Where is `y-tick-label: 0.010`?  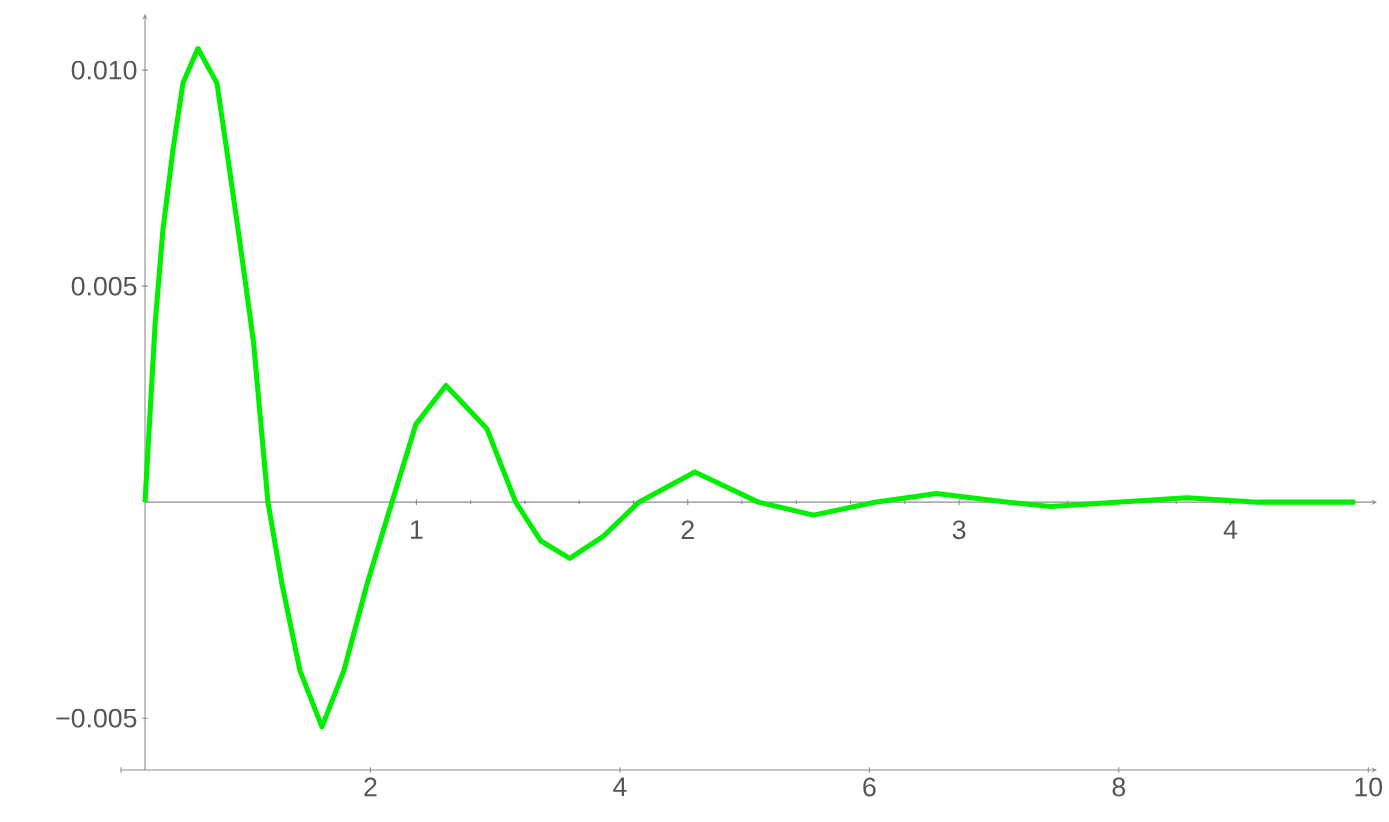
y-tick-label: 0.010 is located at coordinates (104, 70).